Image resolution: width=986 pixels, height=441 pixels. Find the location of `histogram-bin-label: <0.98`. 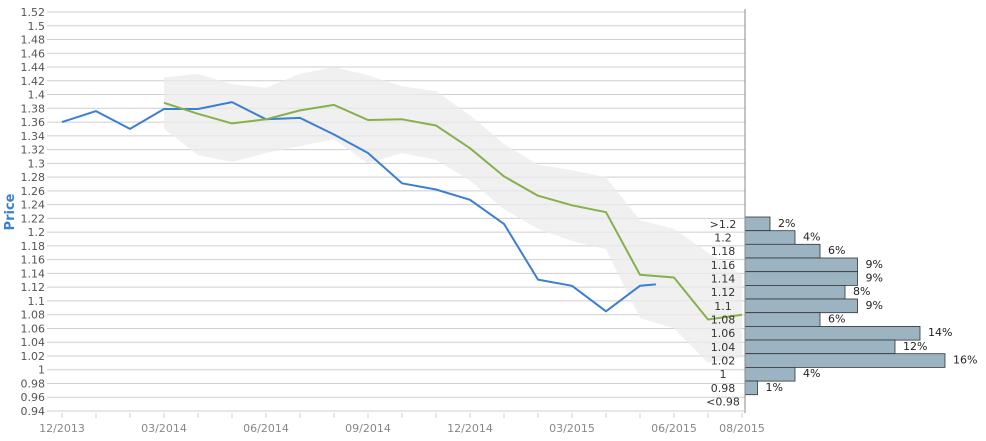

histogram-bin-label: <0.98 is located at coordinates (723, 402).